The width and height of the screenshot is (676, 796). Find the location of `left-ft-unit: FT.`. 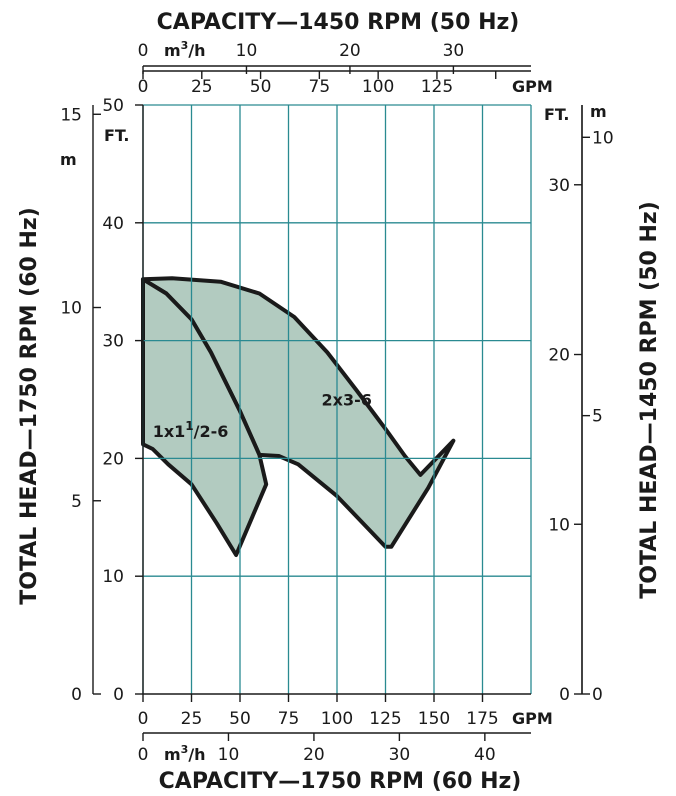

left-ft-unit: FT. is located at coordinates (117, 135).